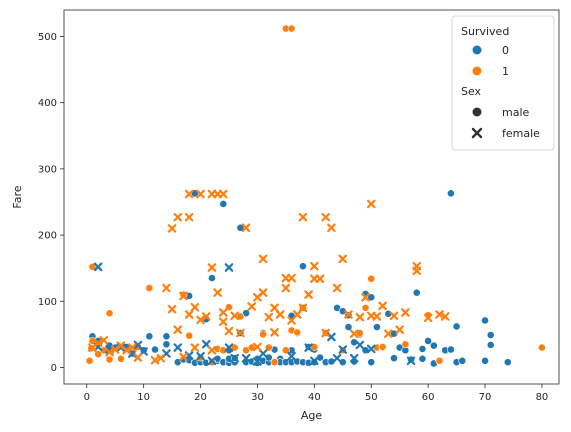 This screenshot has width=571, height=432. I want to click on y-tick-label: 0, so click(54, 368).